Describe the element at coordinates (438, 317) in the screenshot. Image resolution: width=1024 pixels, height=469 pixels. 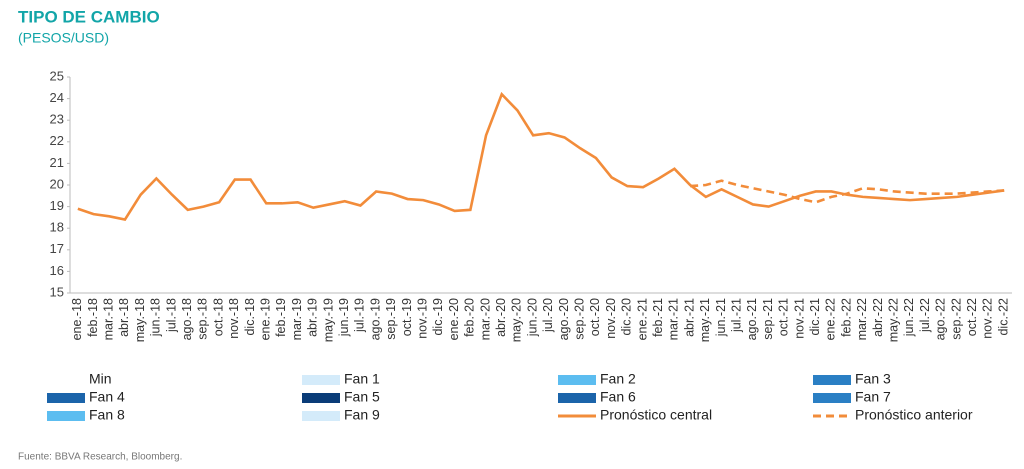
I see `x-tick-label: dic.-19` at that location.